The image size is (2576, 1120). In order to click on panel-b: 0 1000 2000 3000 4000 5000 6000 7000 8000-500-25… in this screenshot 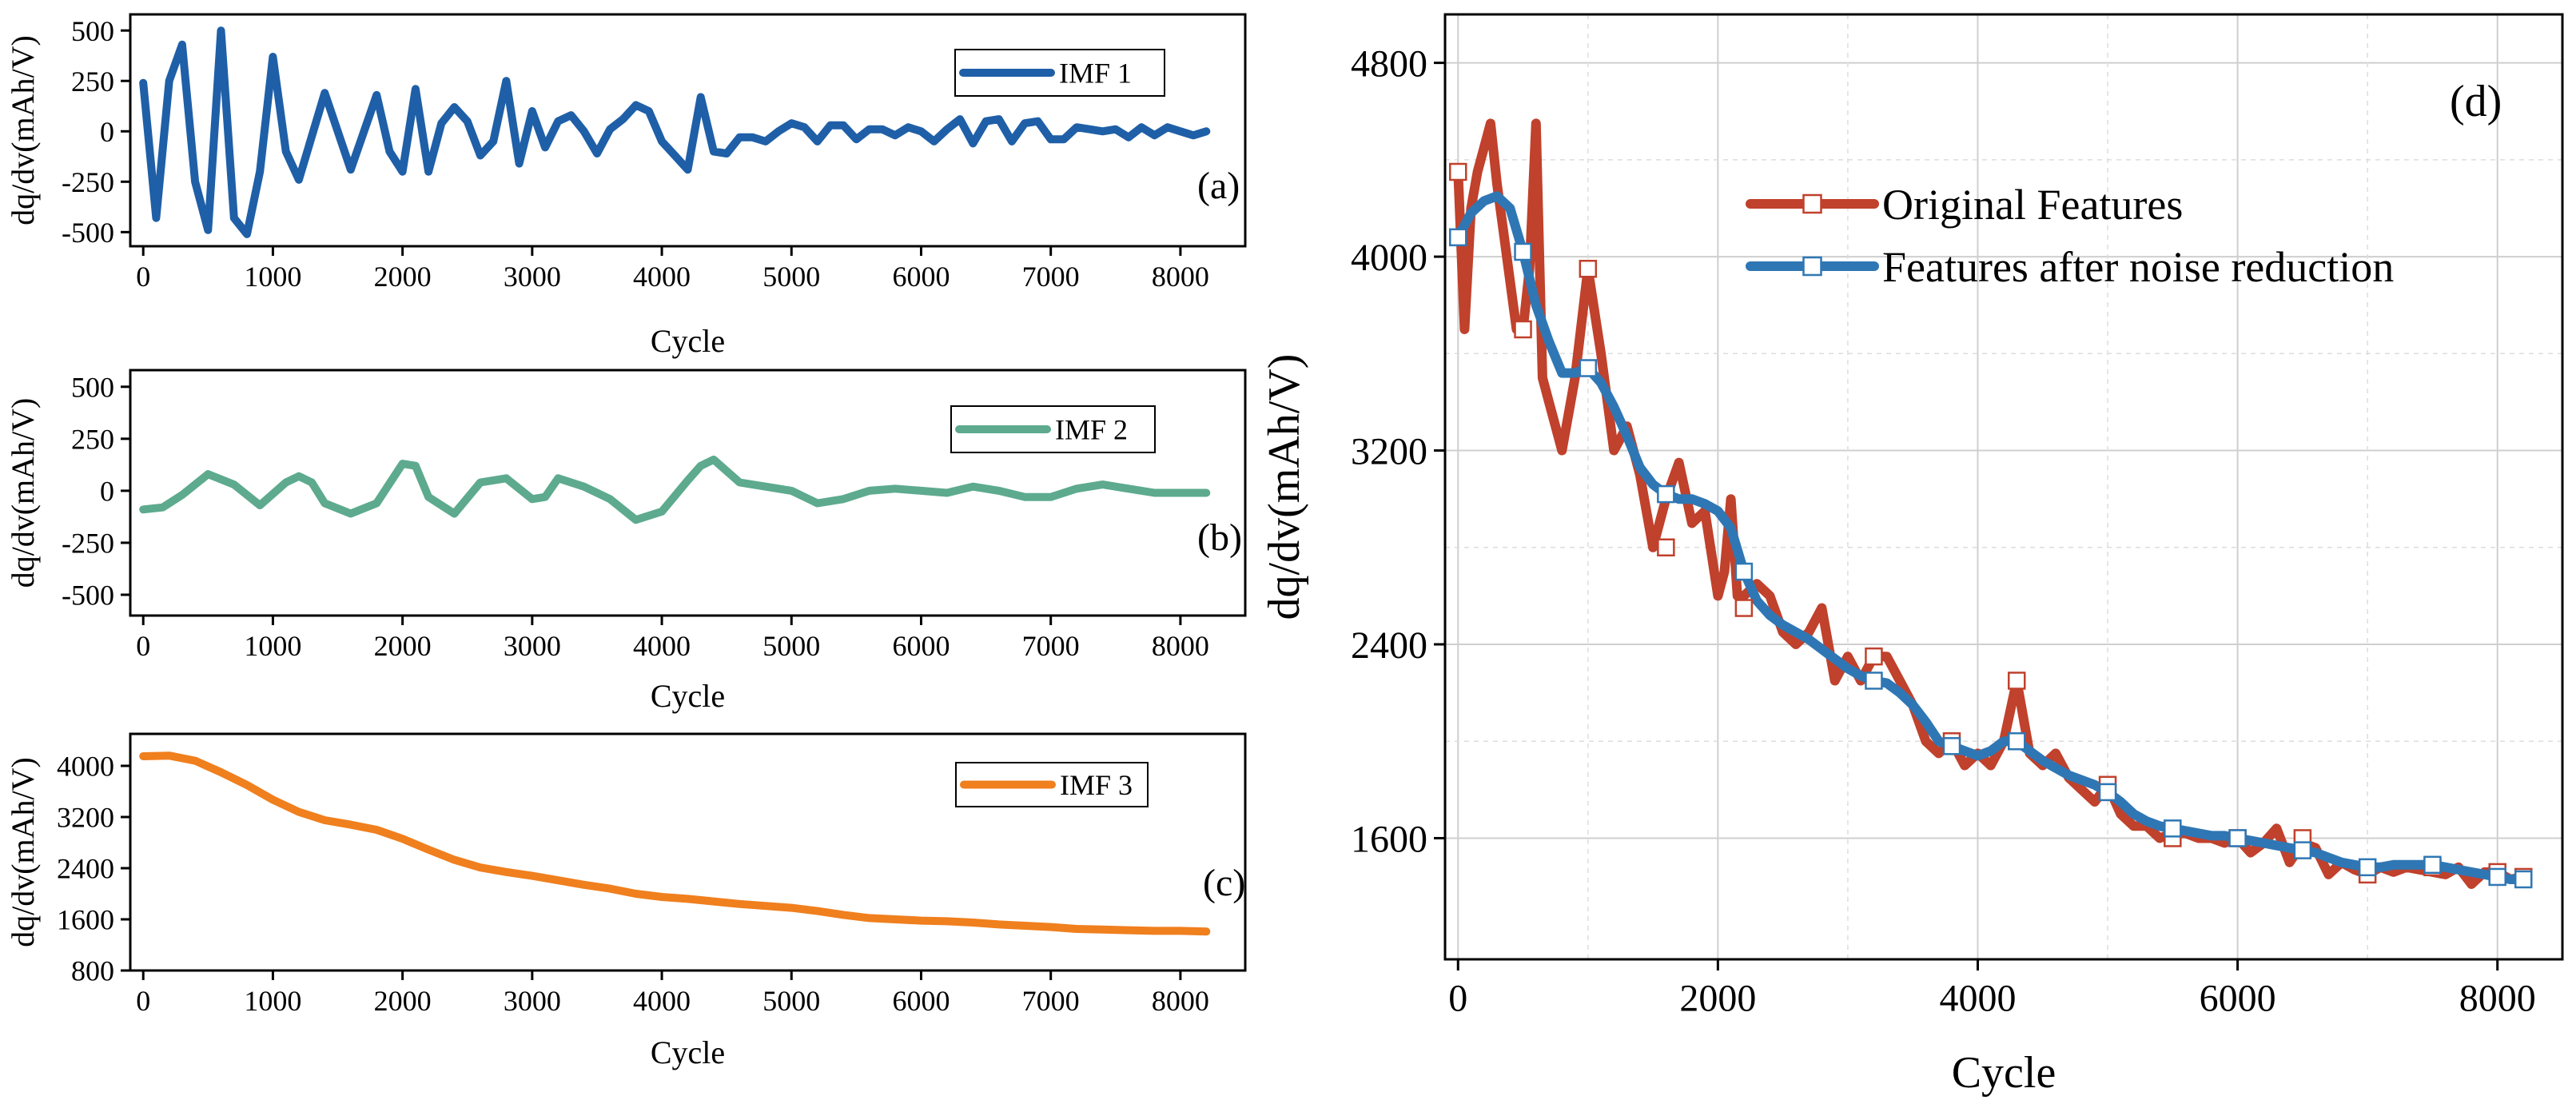, I will do `click(626, 541)`.